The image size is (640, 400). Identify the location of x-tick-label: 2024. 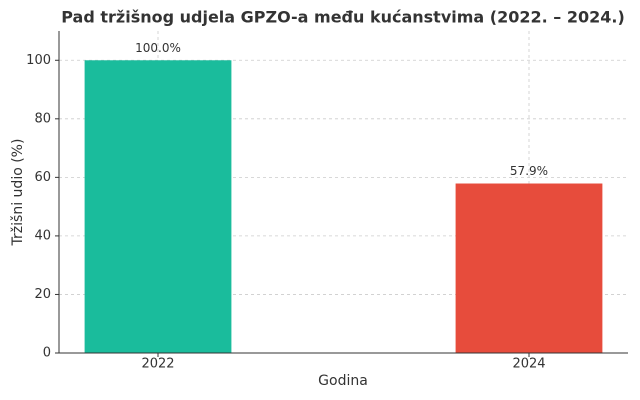
(528, 364).